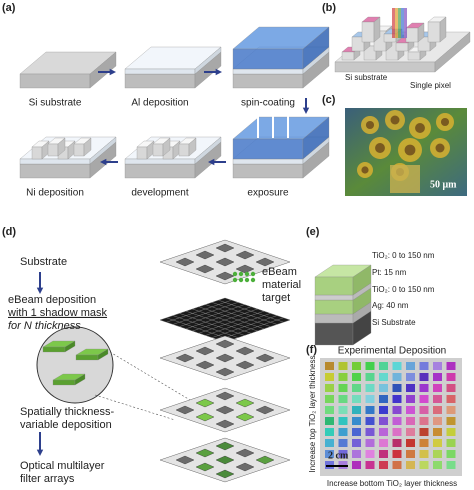 The height and width of the screenshot is (490, 474). I want to click on source-dot, so click(253, 280).